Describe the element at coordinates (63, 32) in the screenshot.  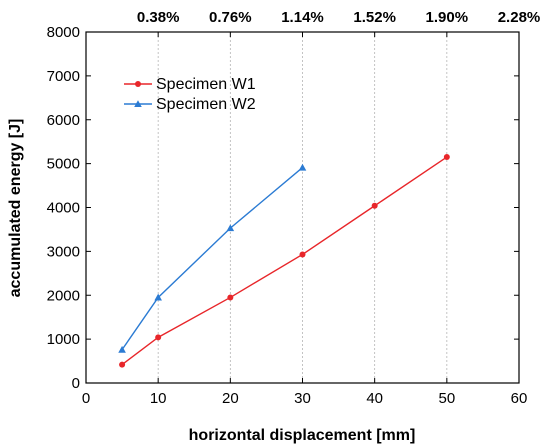
I see `y-tick-label-8000: 8000` at that location.